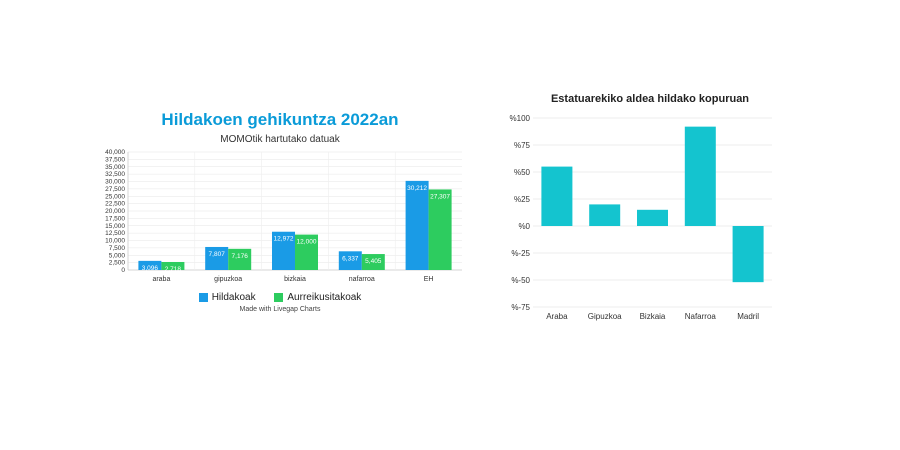  What do you see at coordinates (228, 279) in the screenshot?
I see `x-tick-label: gipuzkoa` at bounding box center [228, 279].